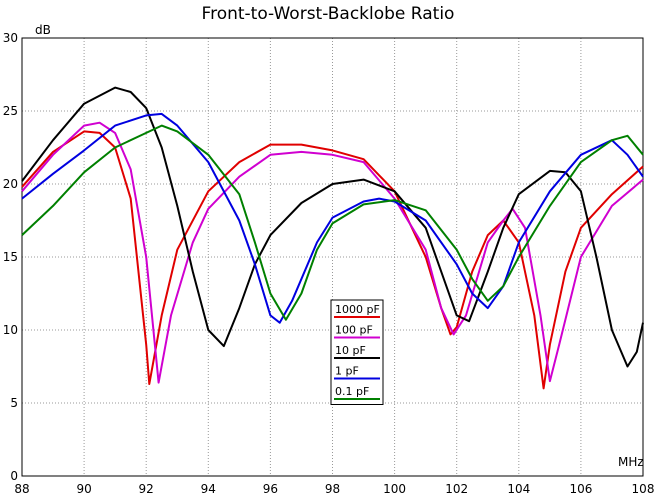  What do you see at coordinates (208, 489) in the screenshot?
I see `x-tick-label: 94` at bounding box center [208, 489].